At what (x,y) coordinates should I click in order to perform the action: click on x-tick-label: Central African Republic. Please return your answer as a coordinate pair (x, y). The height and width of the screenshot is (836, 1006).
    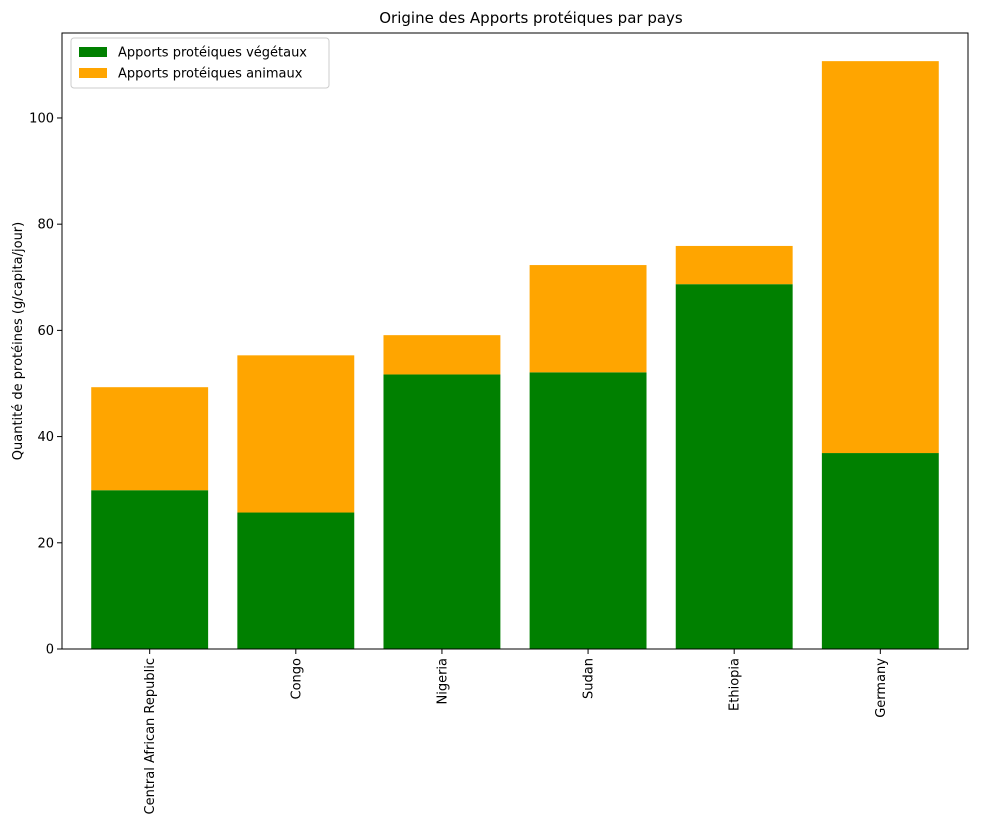
    Looking at the image, I should click on (150, 736).